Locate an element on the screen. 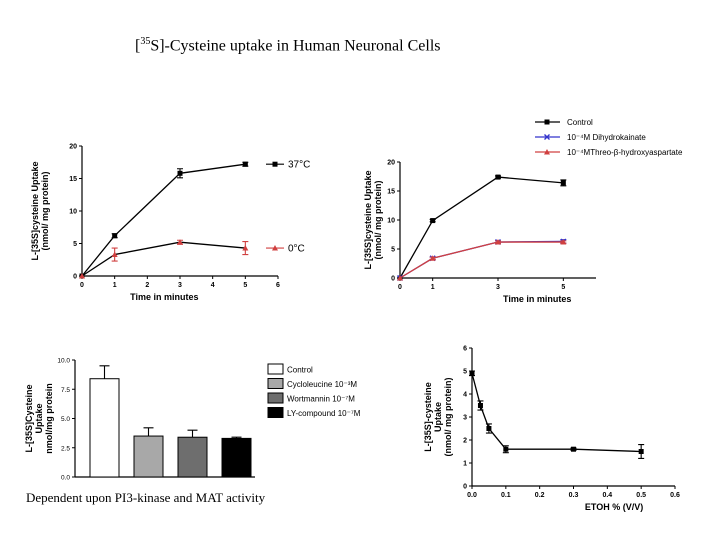 The width and height of the screenshot is (720, 540). x-tick-label: 0.3 is located at coordinates (574, 495).